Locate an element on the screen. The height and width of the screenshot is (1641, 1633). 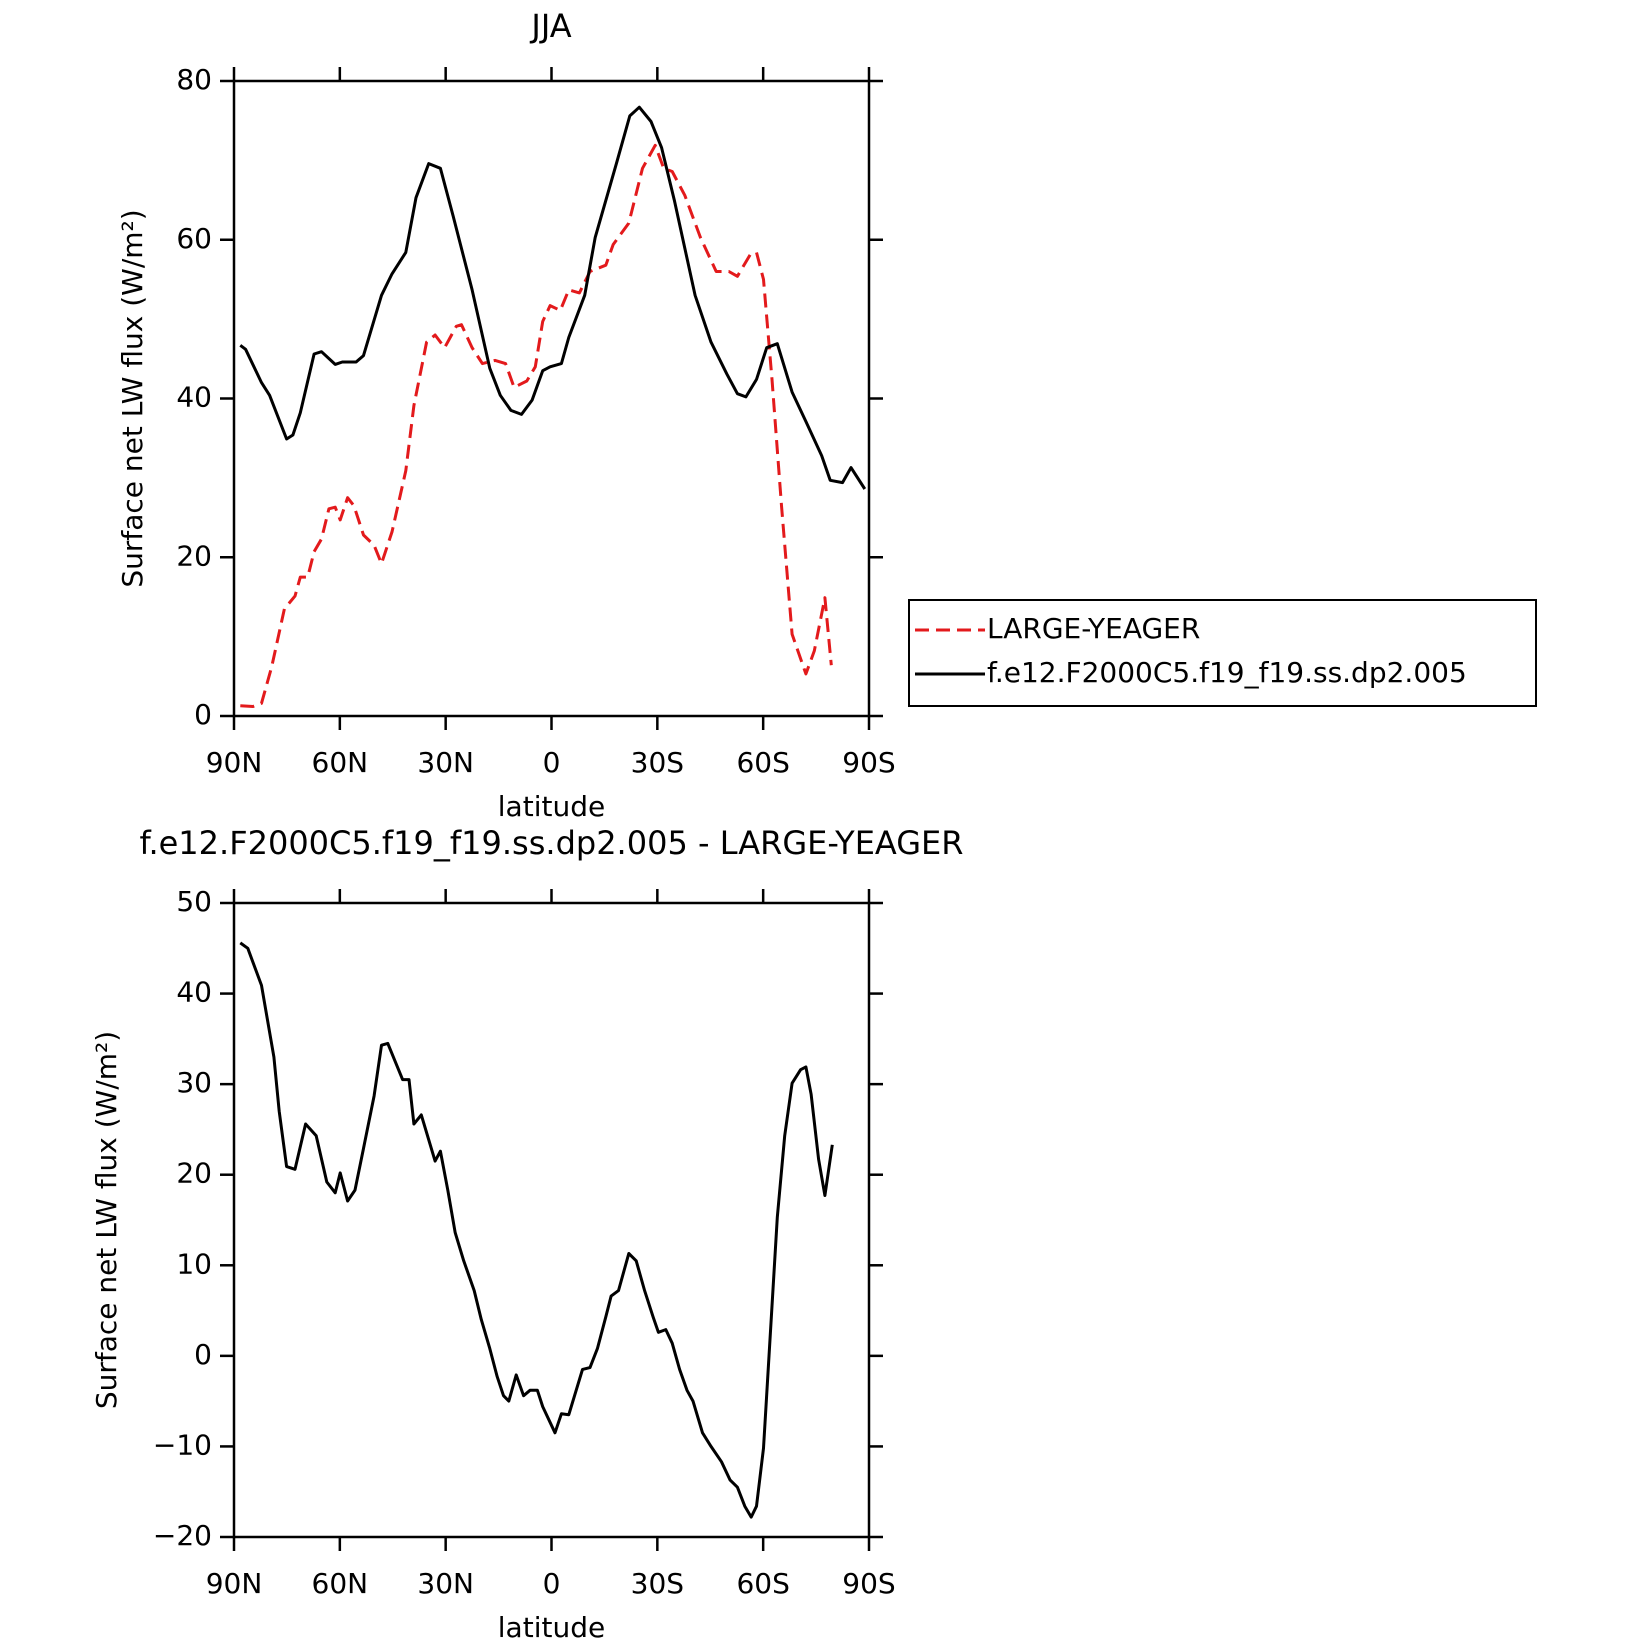
y-tick-label: −10 is located at coordinates (182, 1444).